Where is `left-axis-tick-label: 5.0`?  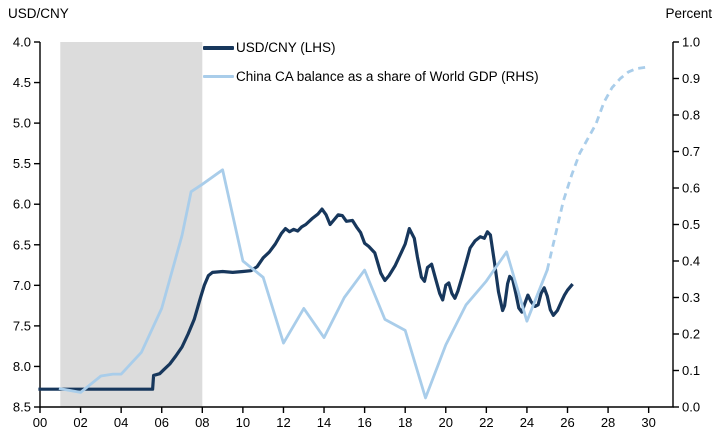
left-axis-tick-label: 5.0 is located at coordinates (22, 123).